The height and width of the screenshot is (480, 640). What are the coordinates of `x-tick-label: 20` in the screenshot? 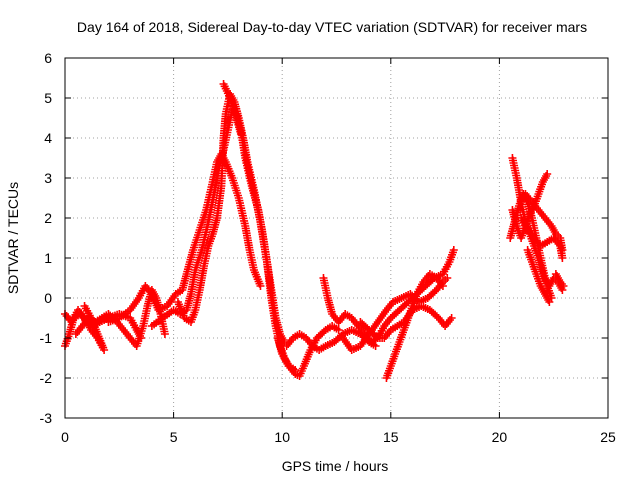 It's located at (500, 437).